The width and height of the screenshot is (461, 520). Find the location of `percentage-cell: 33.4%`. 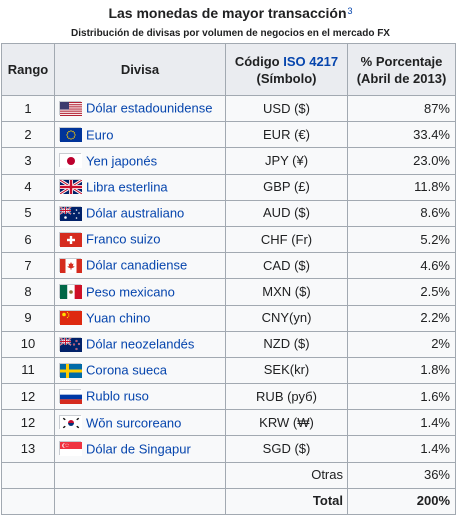

percentage-cell: 33.4% is located at coordinates (401, 135).